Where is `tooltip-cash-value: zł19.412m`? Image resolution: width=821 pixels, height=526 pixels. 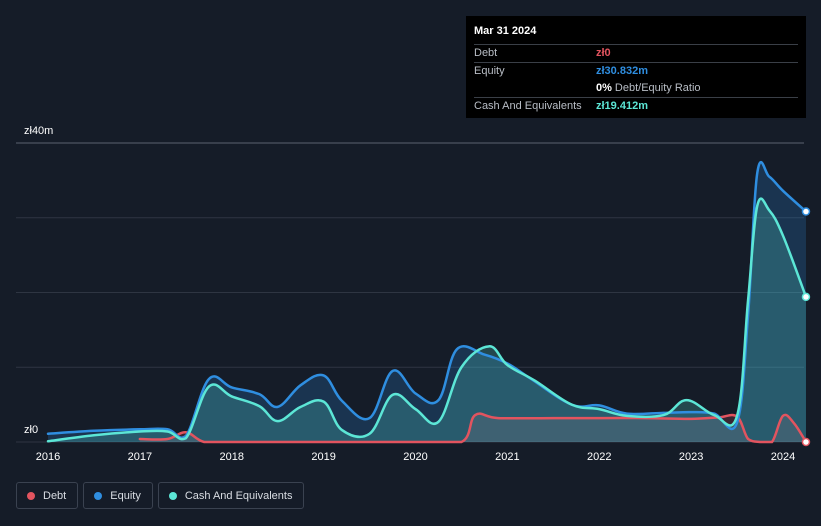 tooltip-cash-value: zł19.412m is located at coordinates (622, 106).